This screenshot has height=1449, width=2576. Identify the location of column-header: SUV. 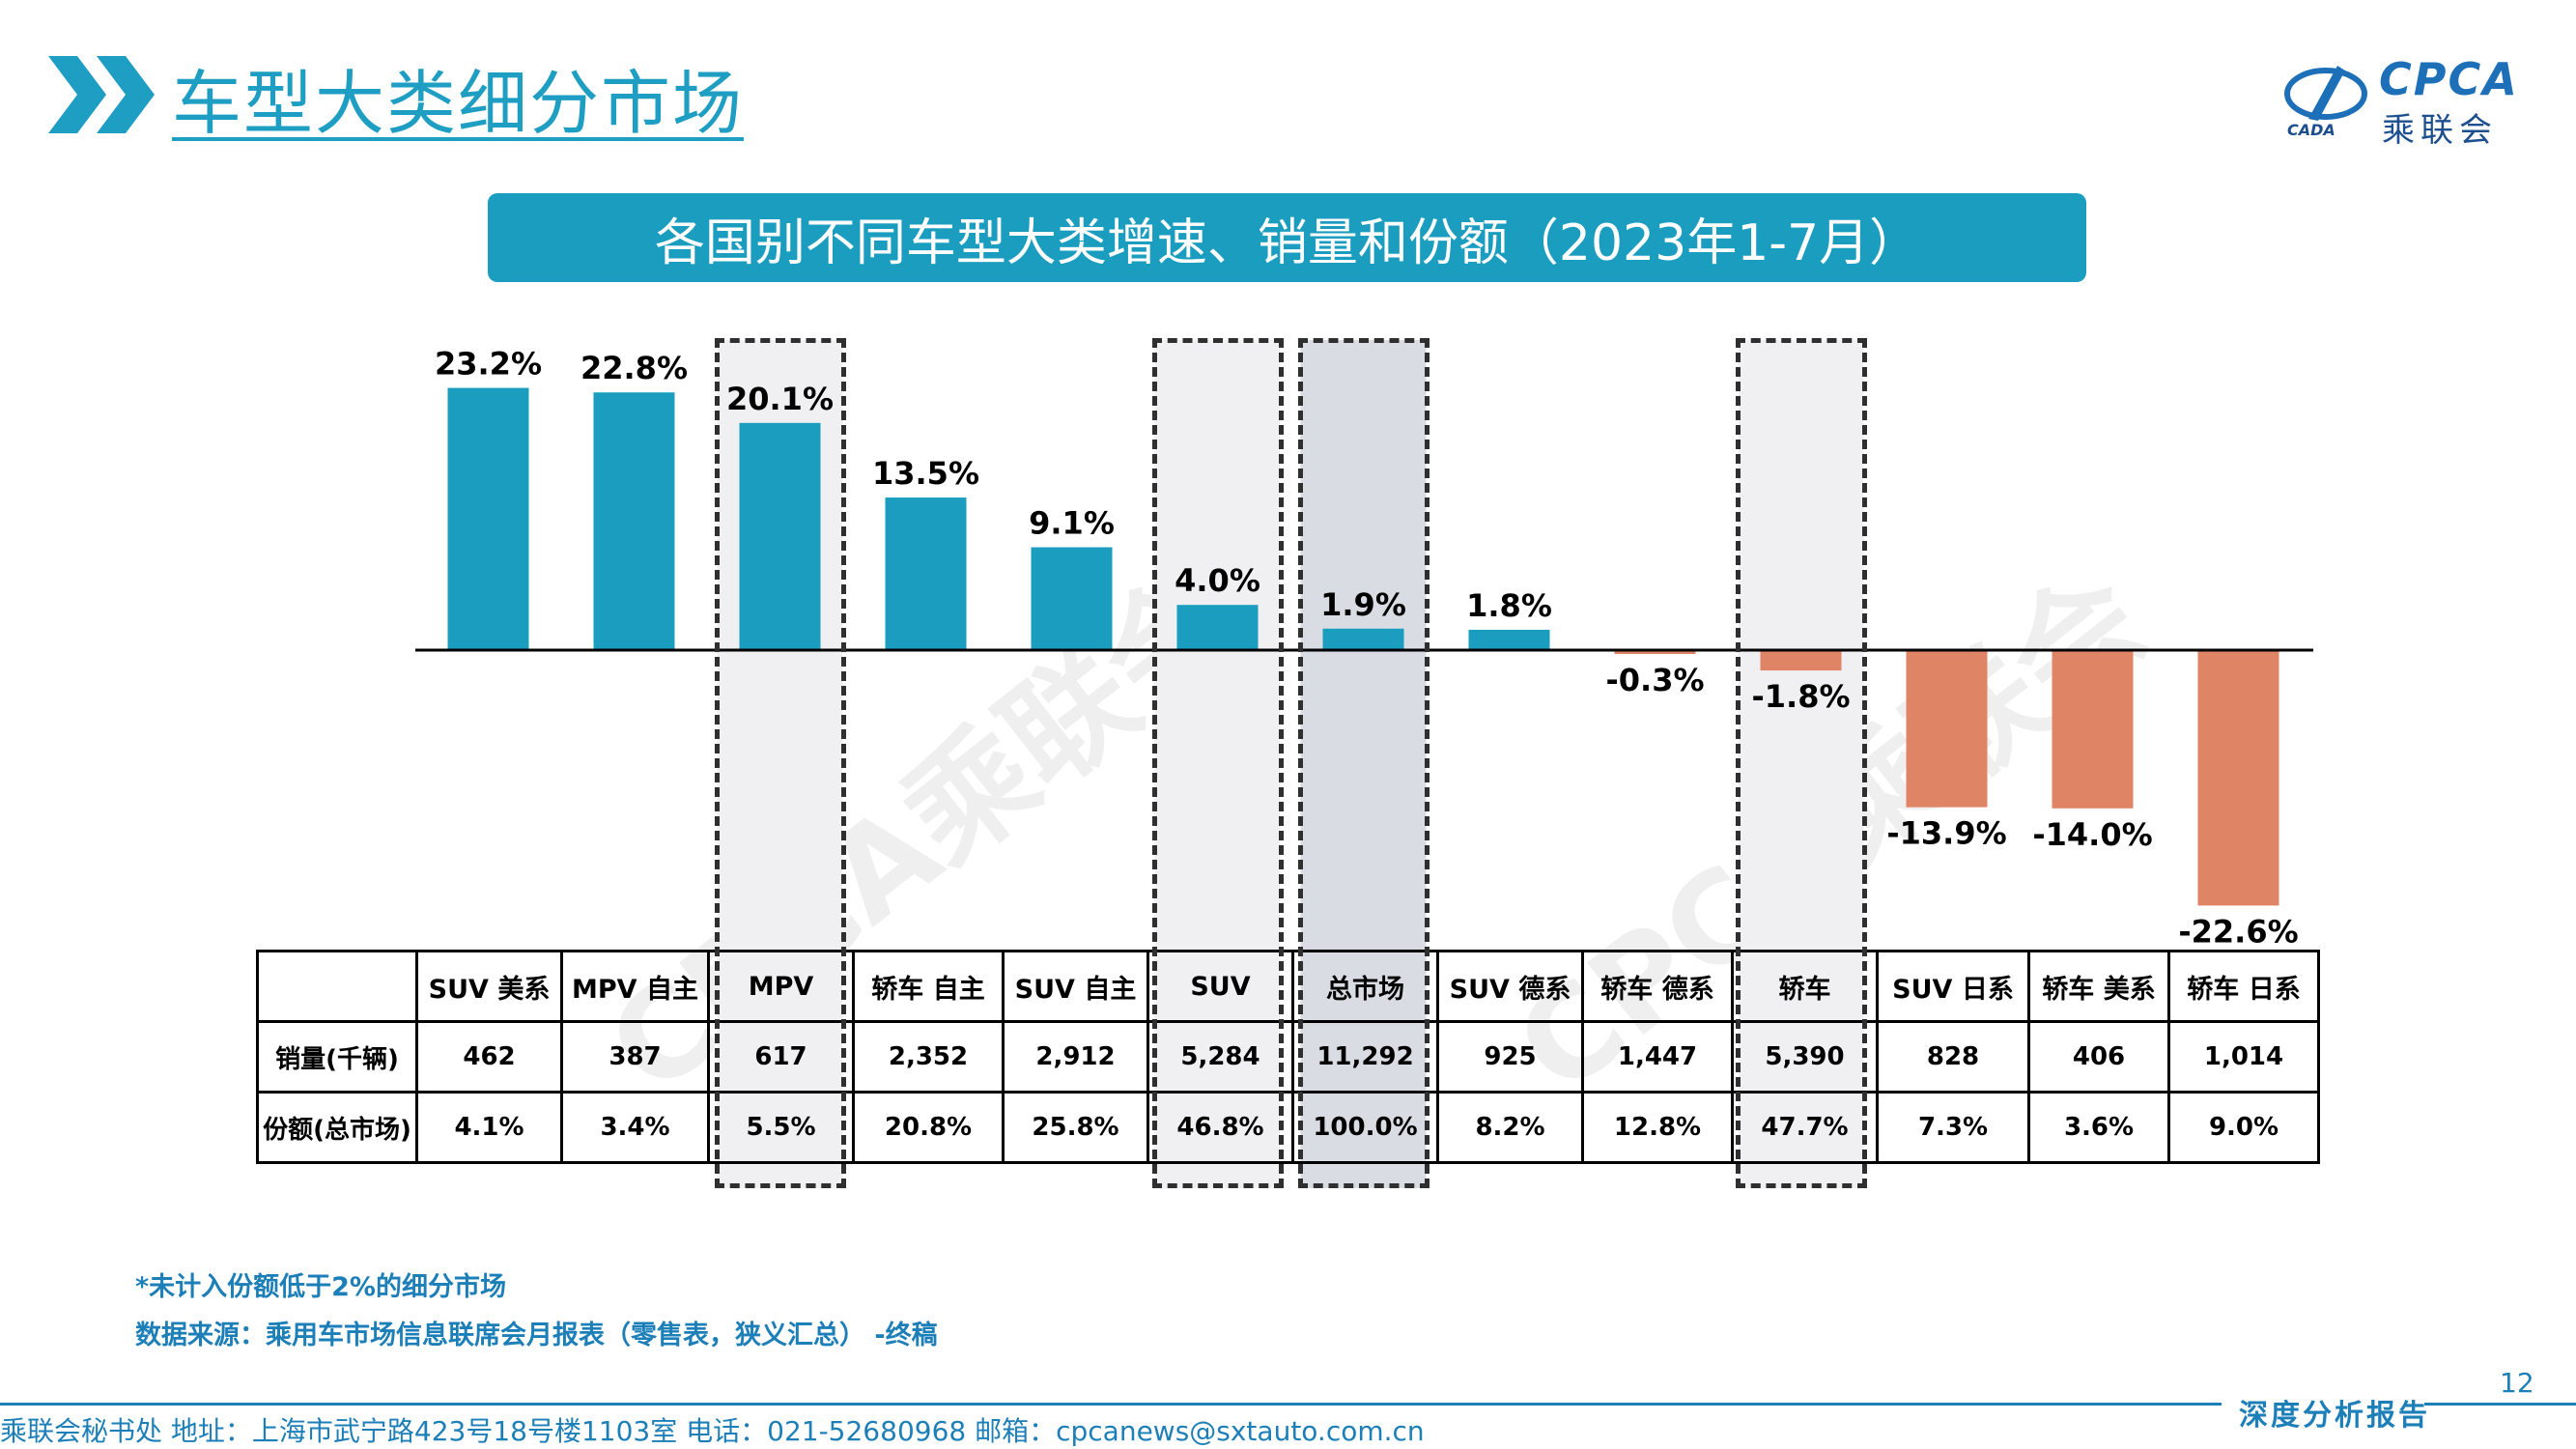
(1220, 986).